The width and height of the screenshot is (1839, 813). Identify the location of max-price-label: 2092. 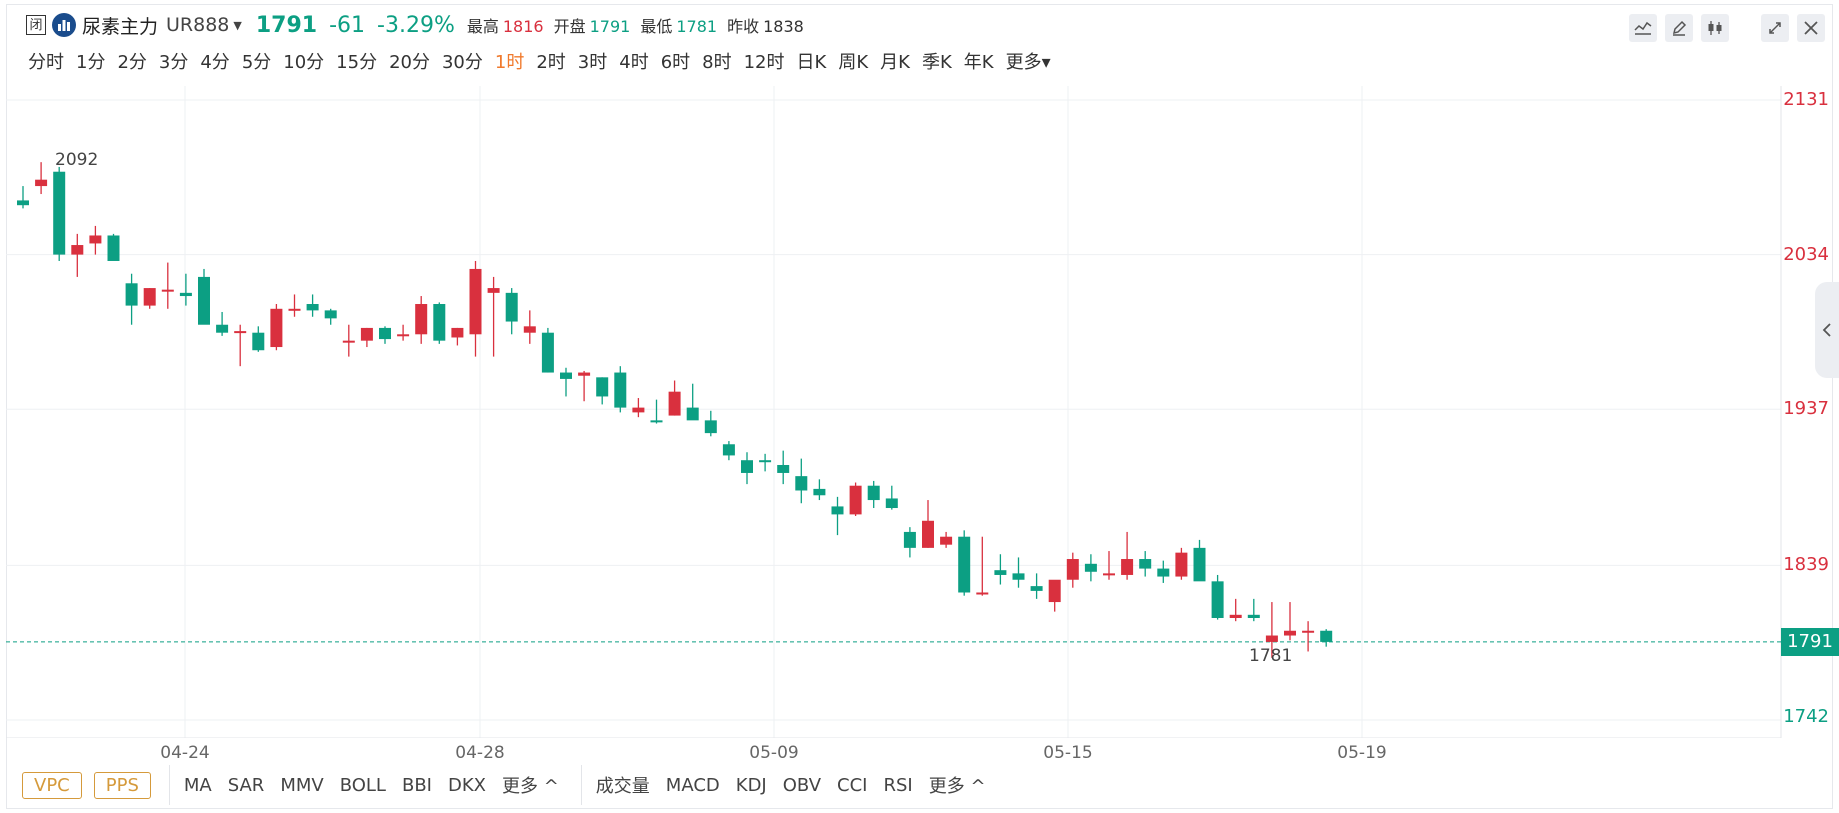
(77, 160).